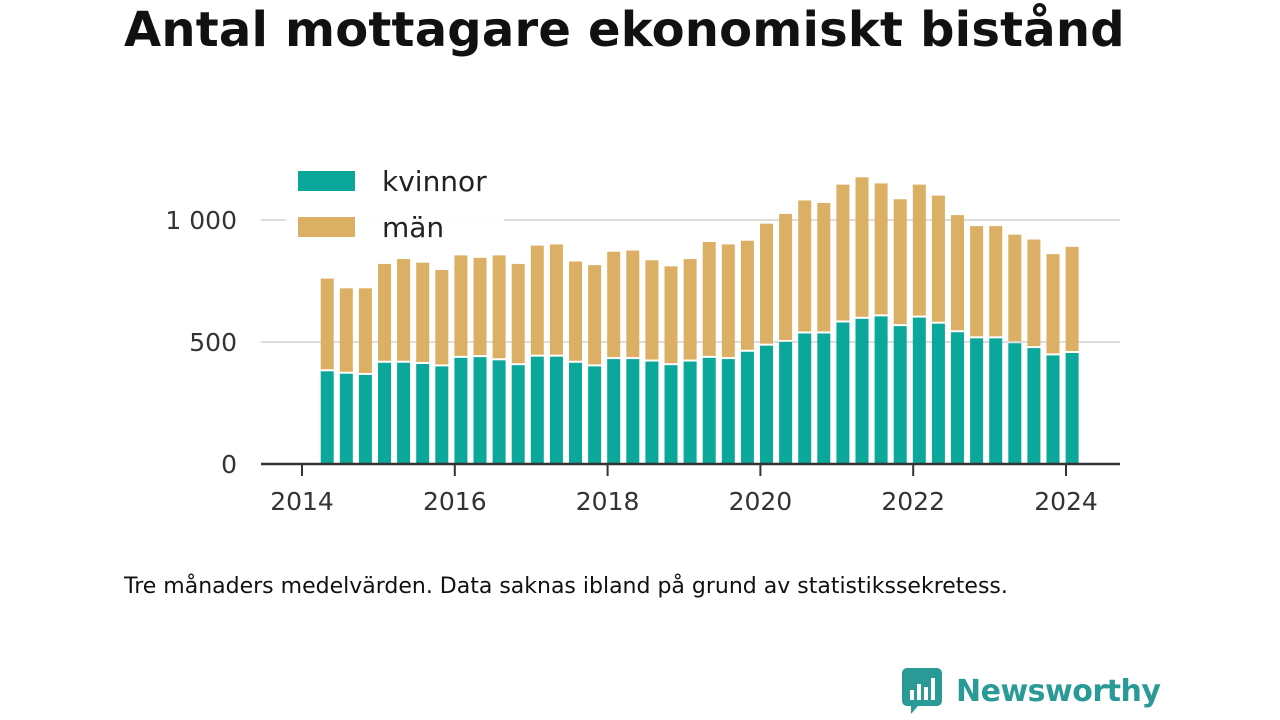 The width and height of the screenshot is (1280, 720). I want to click on newsworthy-logo: Newsworthy, so click(1031, 691).